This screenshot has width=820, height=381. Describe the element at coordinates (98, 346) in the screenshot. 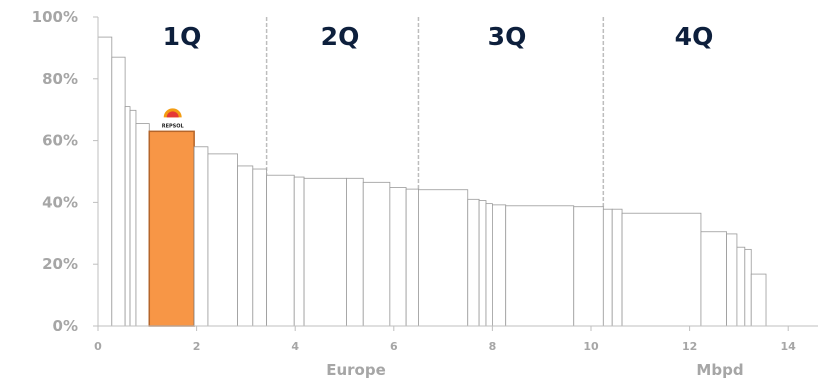

I see `x-tick-label: 0` at that location.